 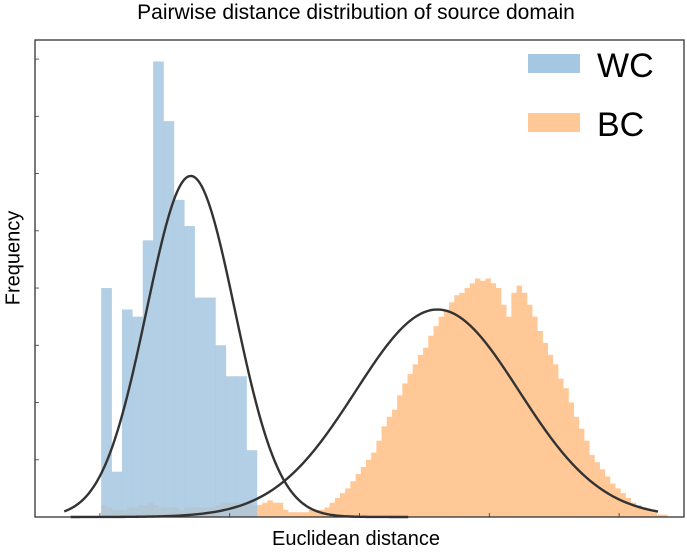 What do you see at coordinates (13, 258) in the screenshot?
I see `y-axis-label: Frequency` at bounding box center [13, 258].